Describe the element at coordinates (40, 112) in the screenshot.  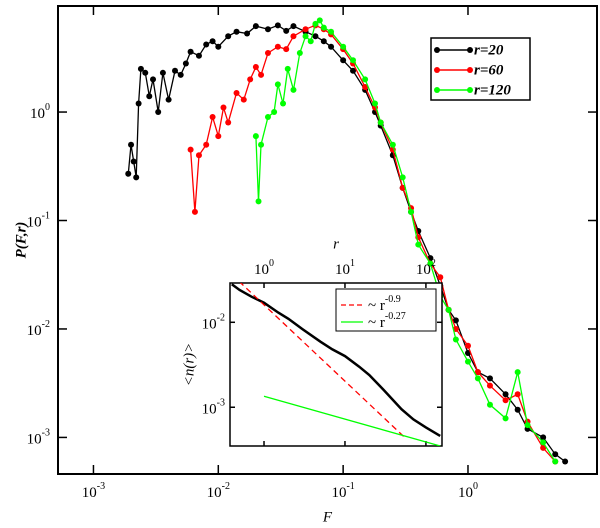
I see `y-tick-label: 10⁰` at that location.